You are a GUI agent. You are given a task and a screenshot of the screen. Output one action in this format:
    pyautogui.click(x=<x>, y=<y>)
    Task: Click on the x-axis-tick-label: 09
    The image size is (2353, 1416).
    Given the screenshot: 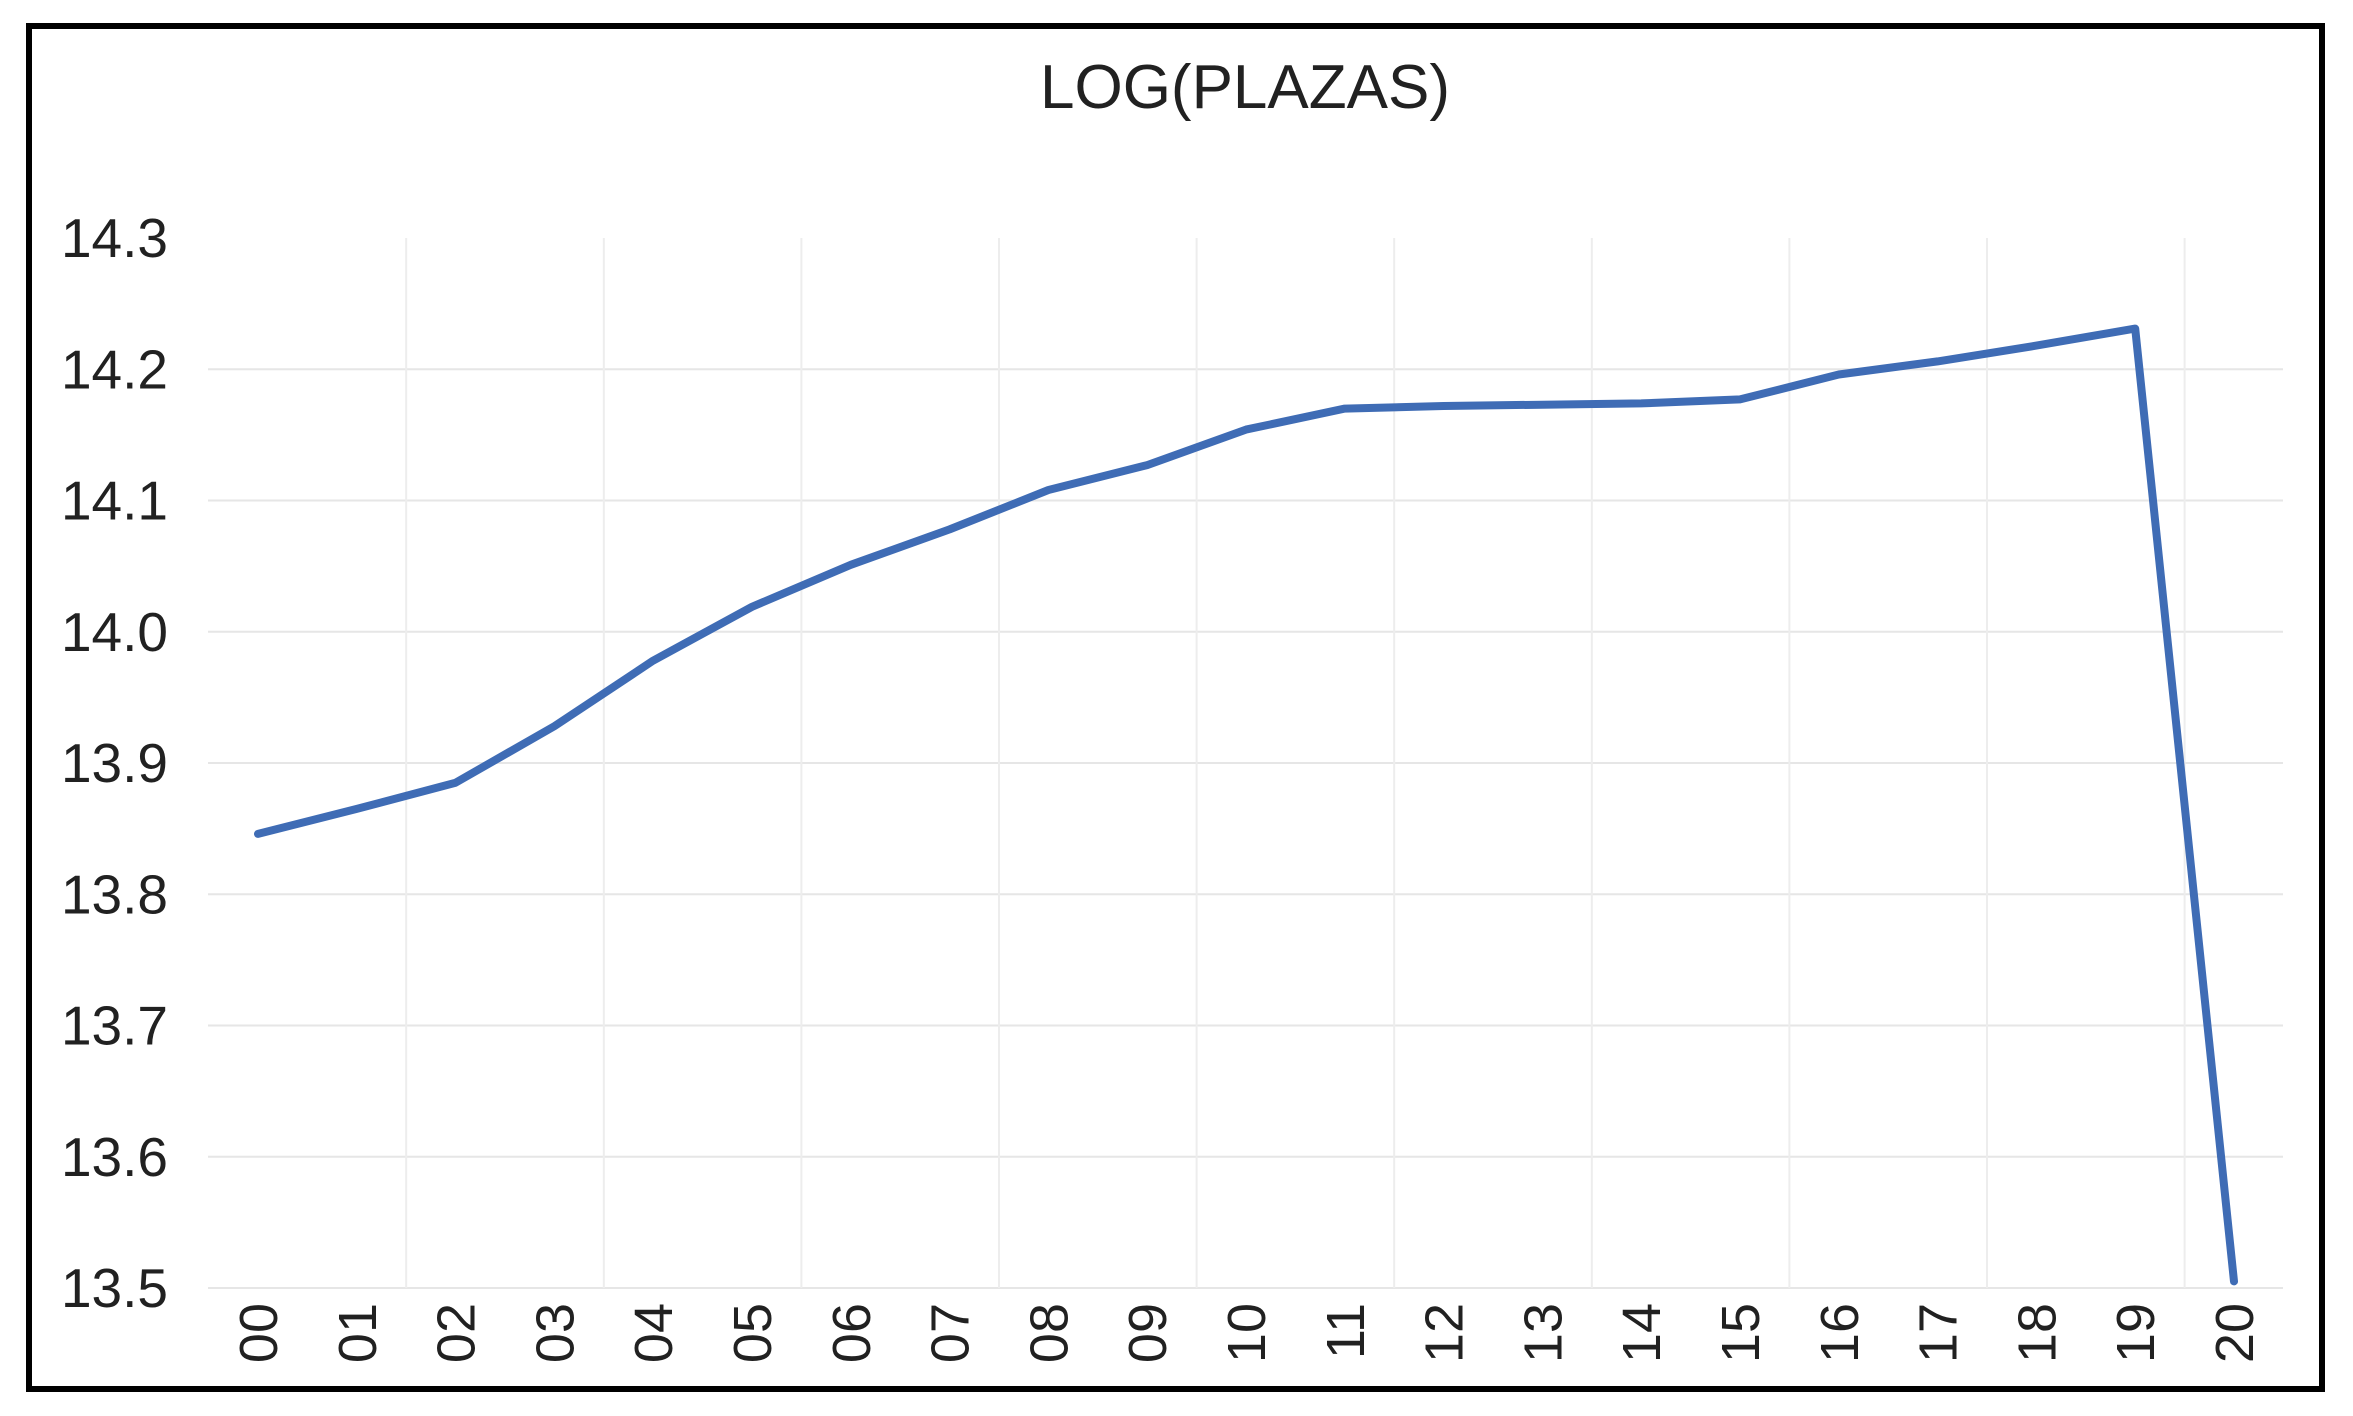 What is the action you would take?
    pyautogui.click(x=1148, y=1333)
    